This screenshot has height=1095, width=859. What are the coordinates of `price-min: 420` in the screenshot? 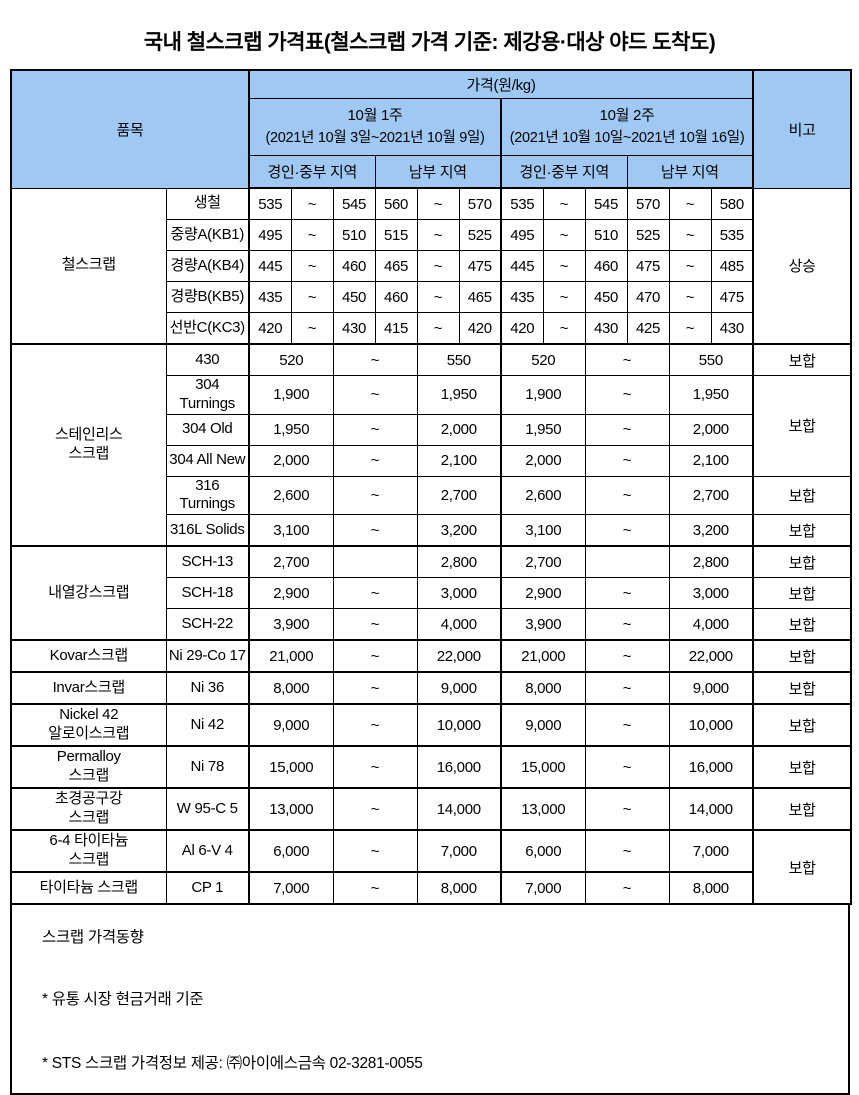 It's located at (522, 328).